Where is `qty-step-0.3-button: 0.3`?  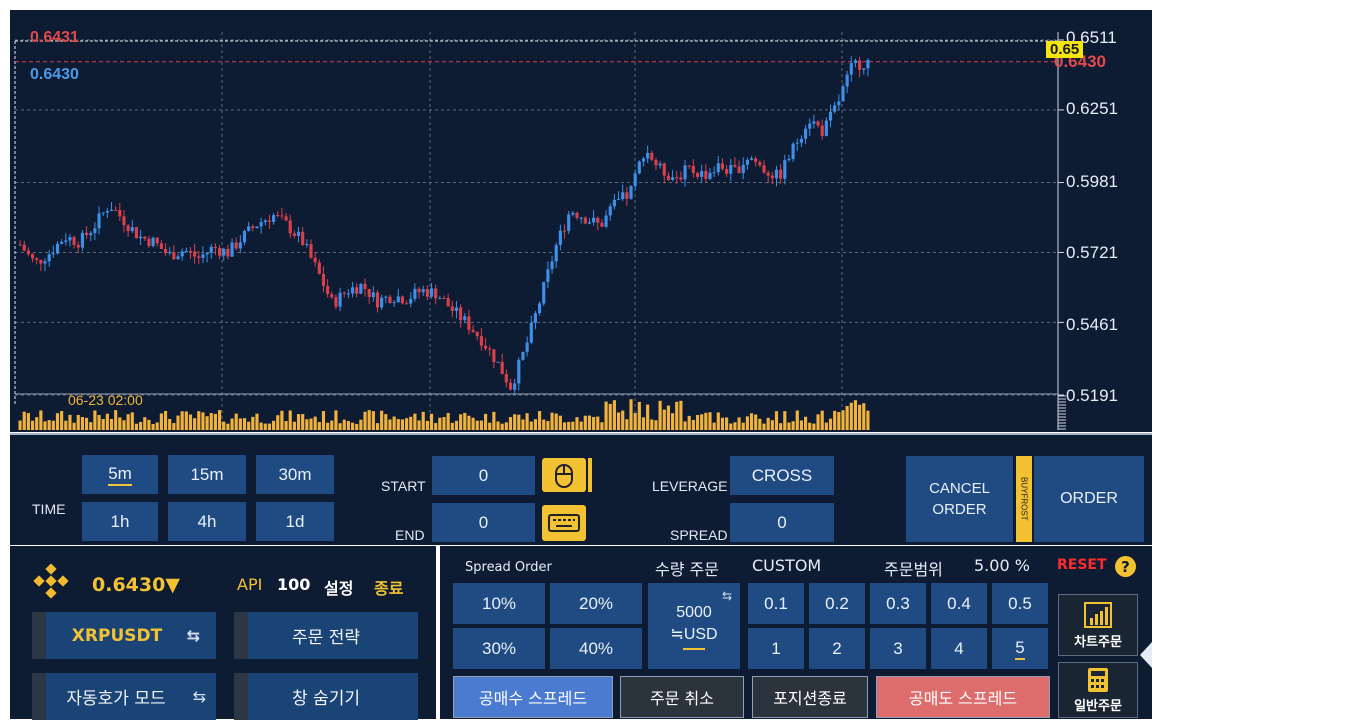
qty-step-0.3-button: 0.3 is located at coordinates (898, 603).